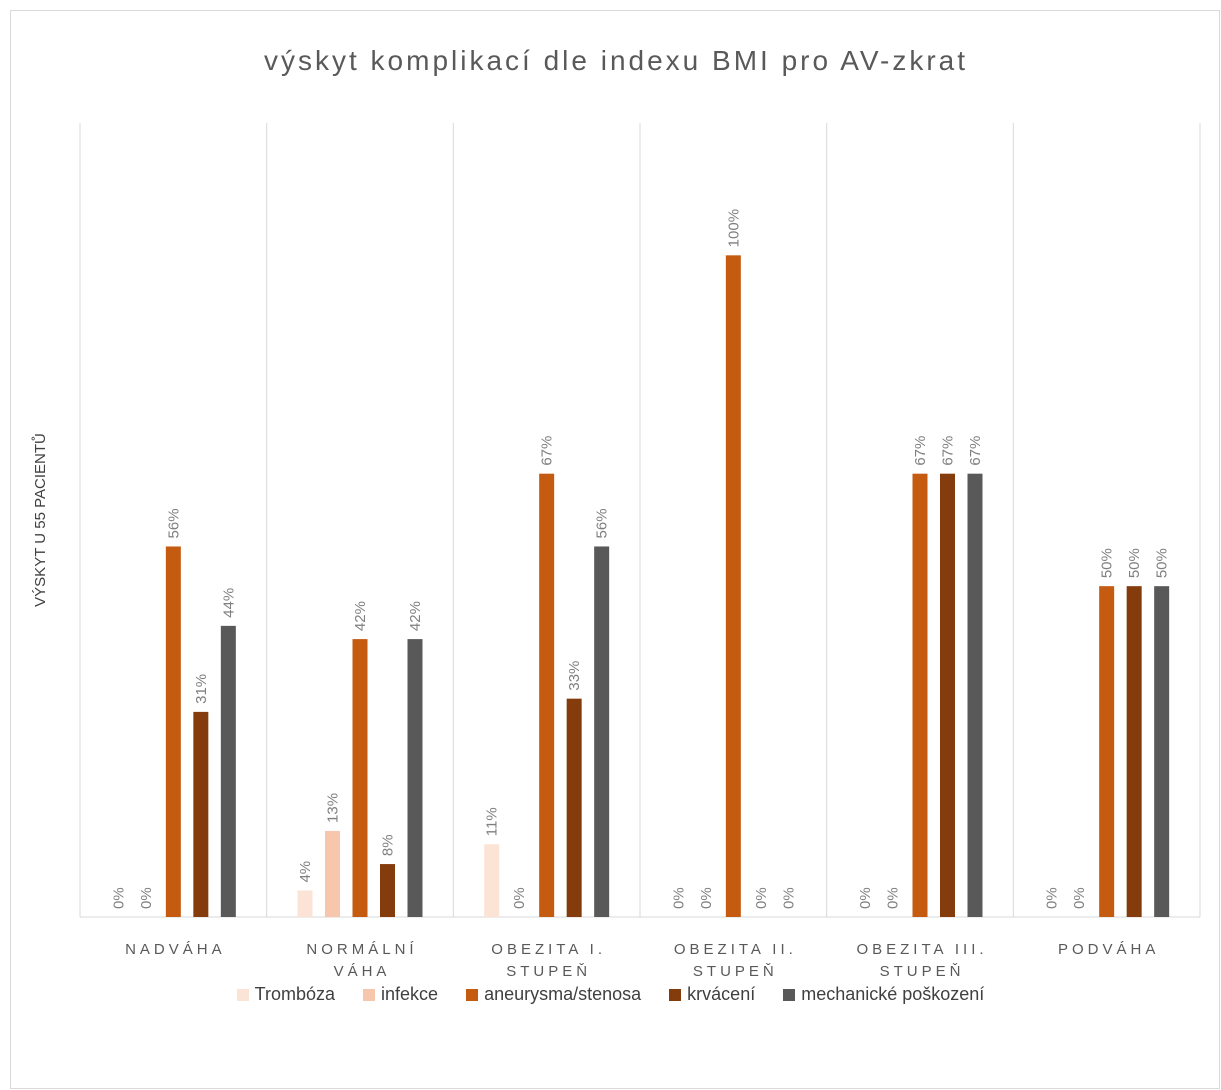 This screenshot has width=1221, height=1090. Describe the element at coordinates (492, 821) in the screenshot. I see `data-label: 11%` at that location.